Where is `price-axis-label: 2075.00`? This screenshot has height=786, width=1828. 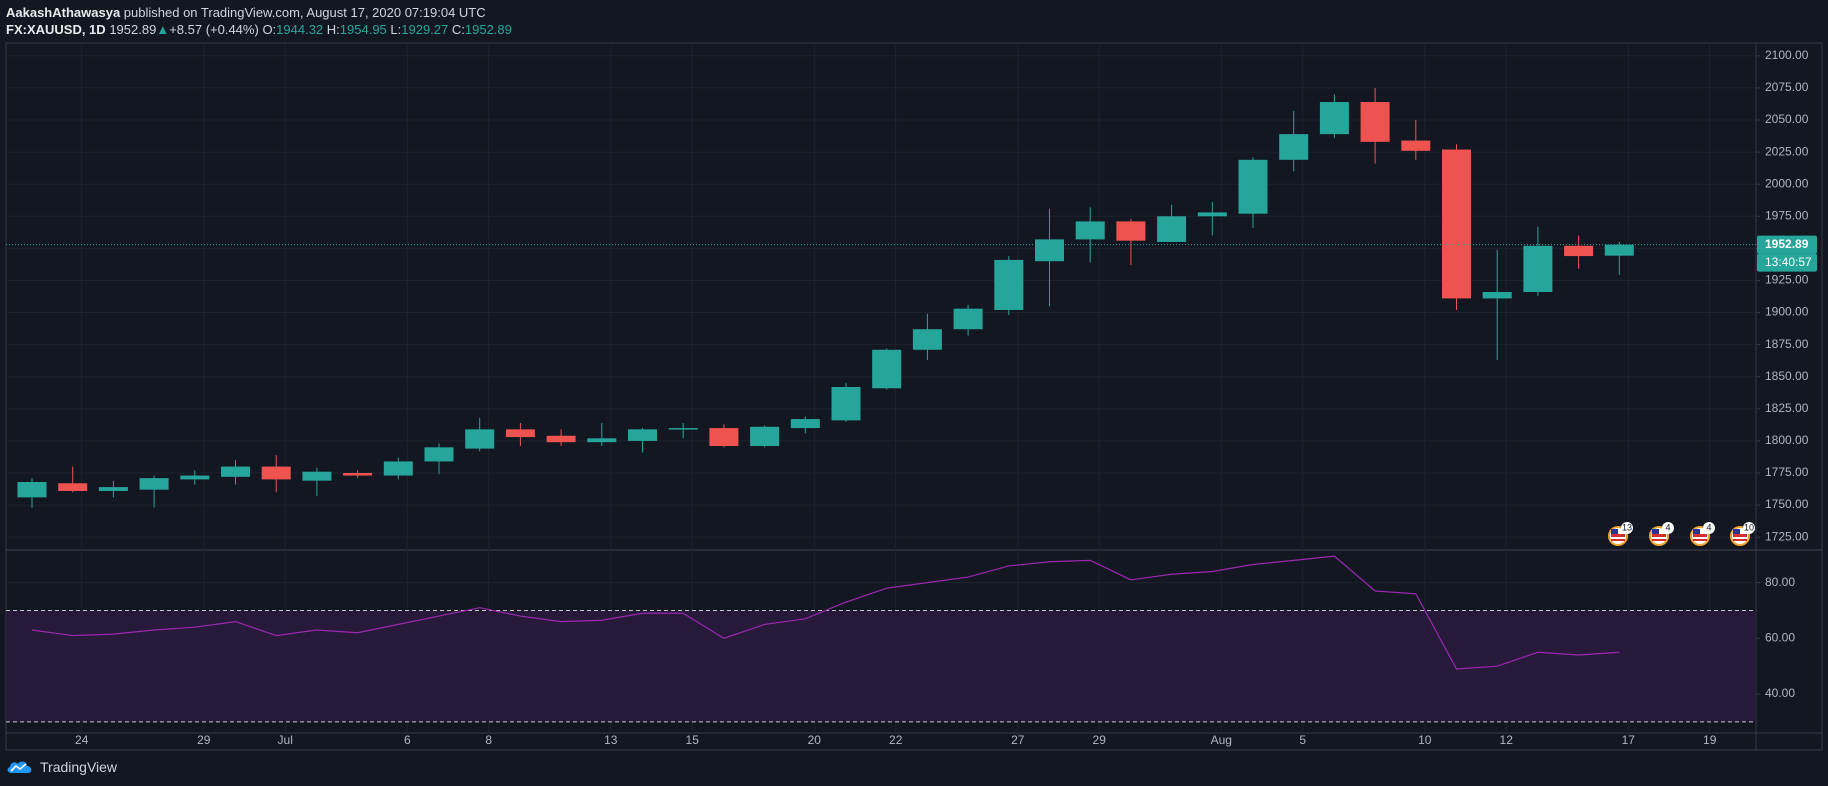 price-axis-label: 2075.00 is located at coordinates (1787, 87).